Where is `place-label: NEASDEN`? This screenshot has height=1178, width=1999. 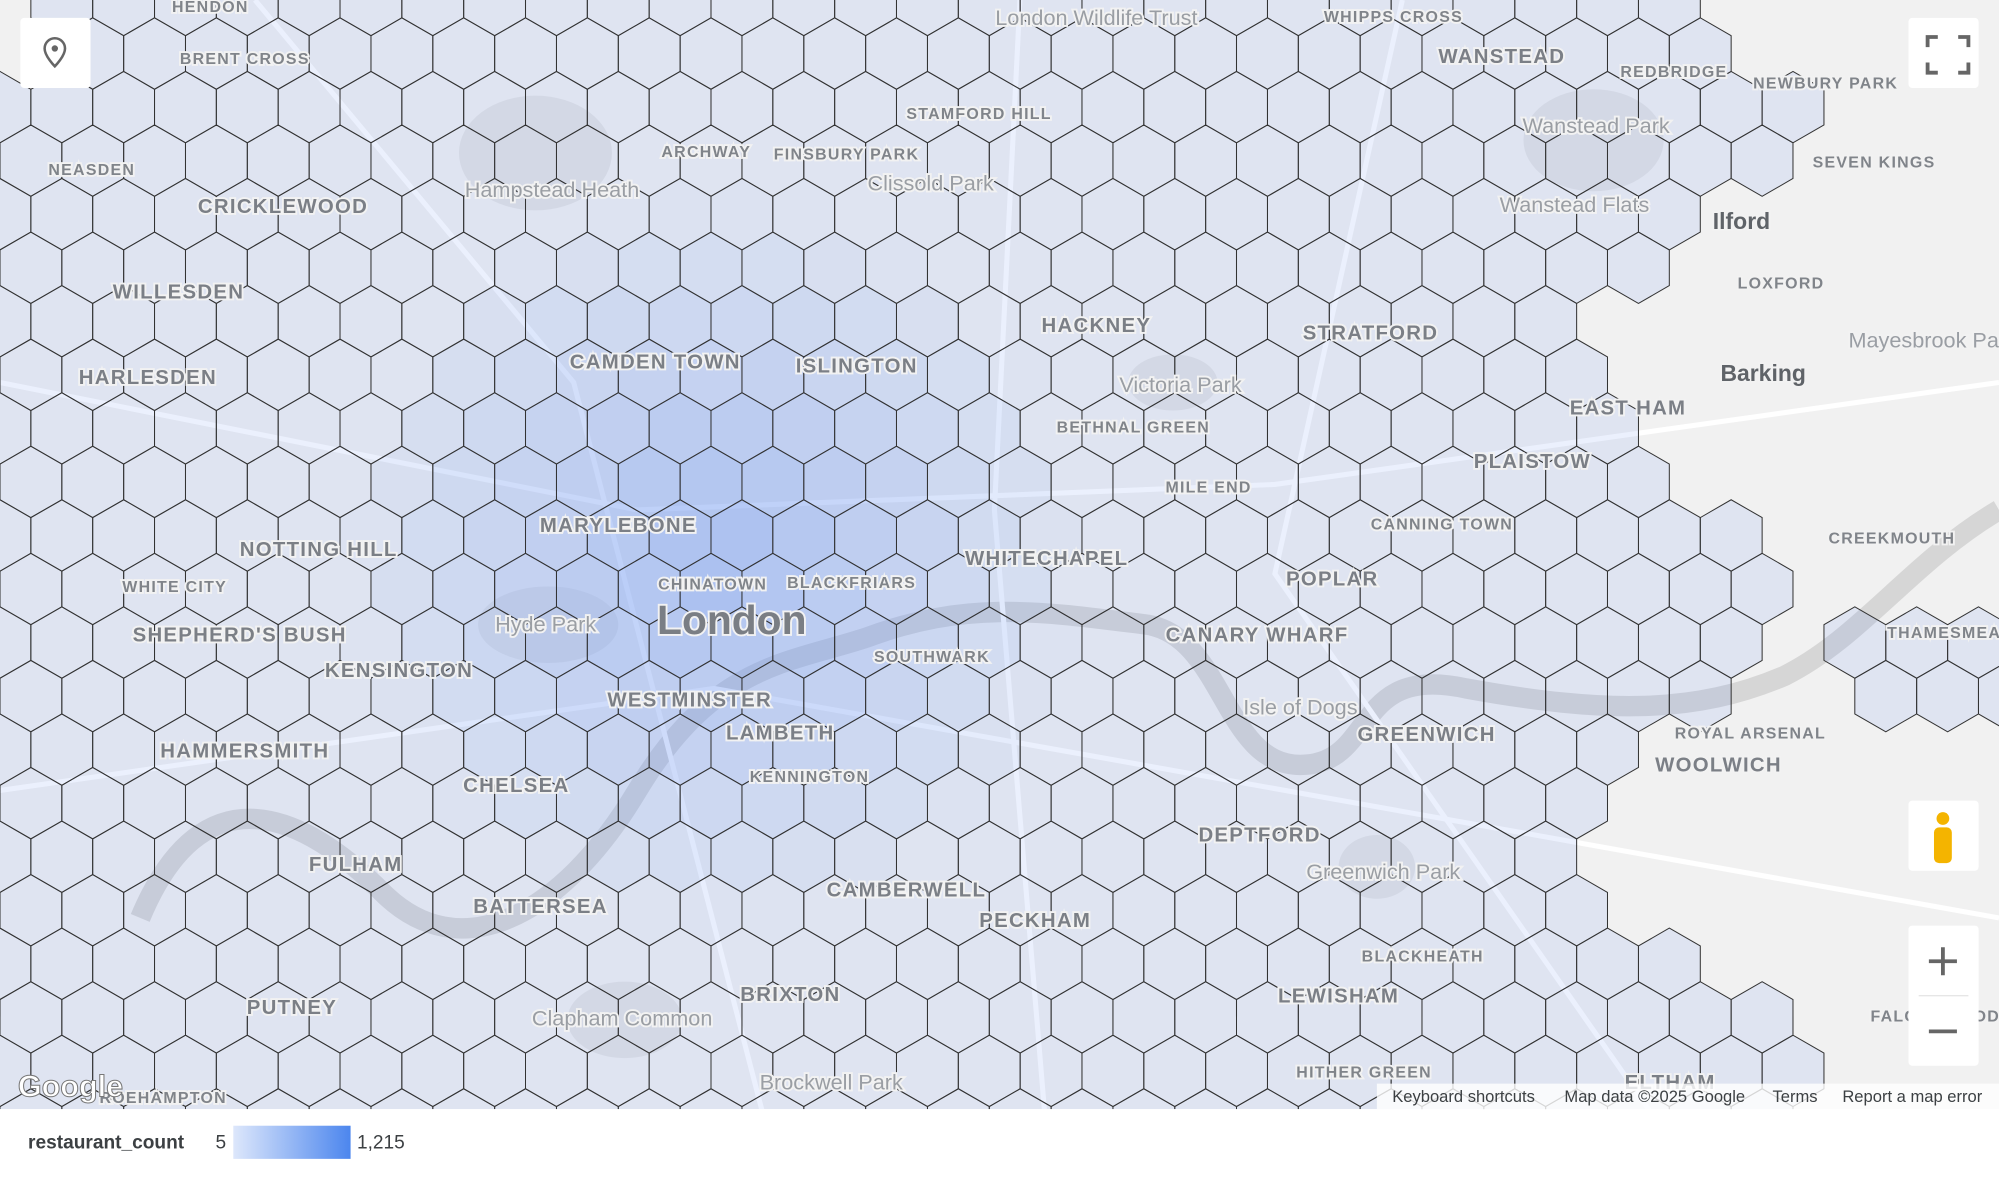 place-label: NEASDEN is located at coordinates (91, 170).